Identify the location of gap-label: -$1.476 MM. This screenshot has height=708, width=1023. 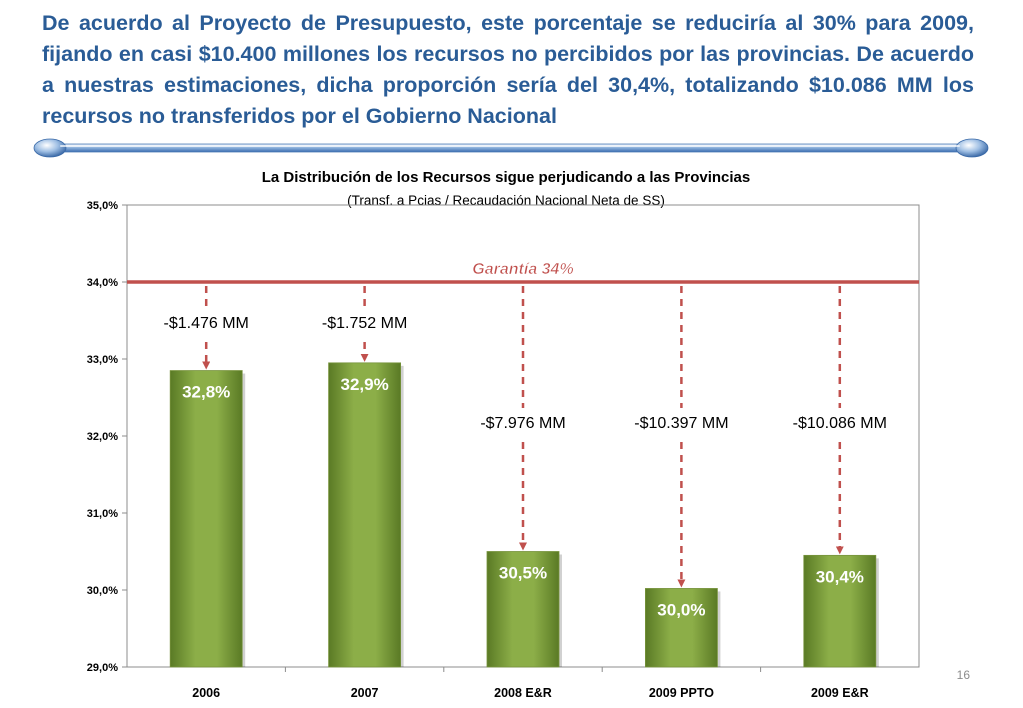
(206, 323).